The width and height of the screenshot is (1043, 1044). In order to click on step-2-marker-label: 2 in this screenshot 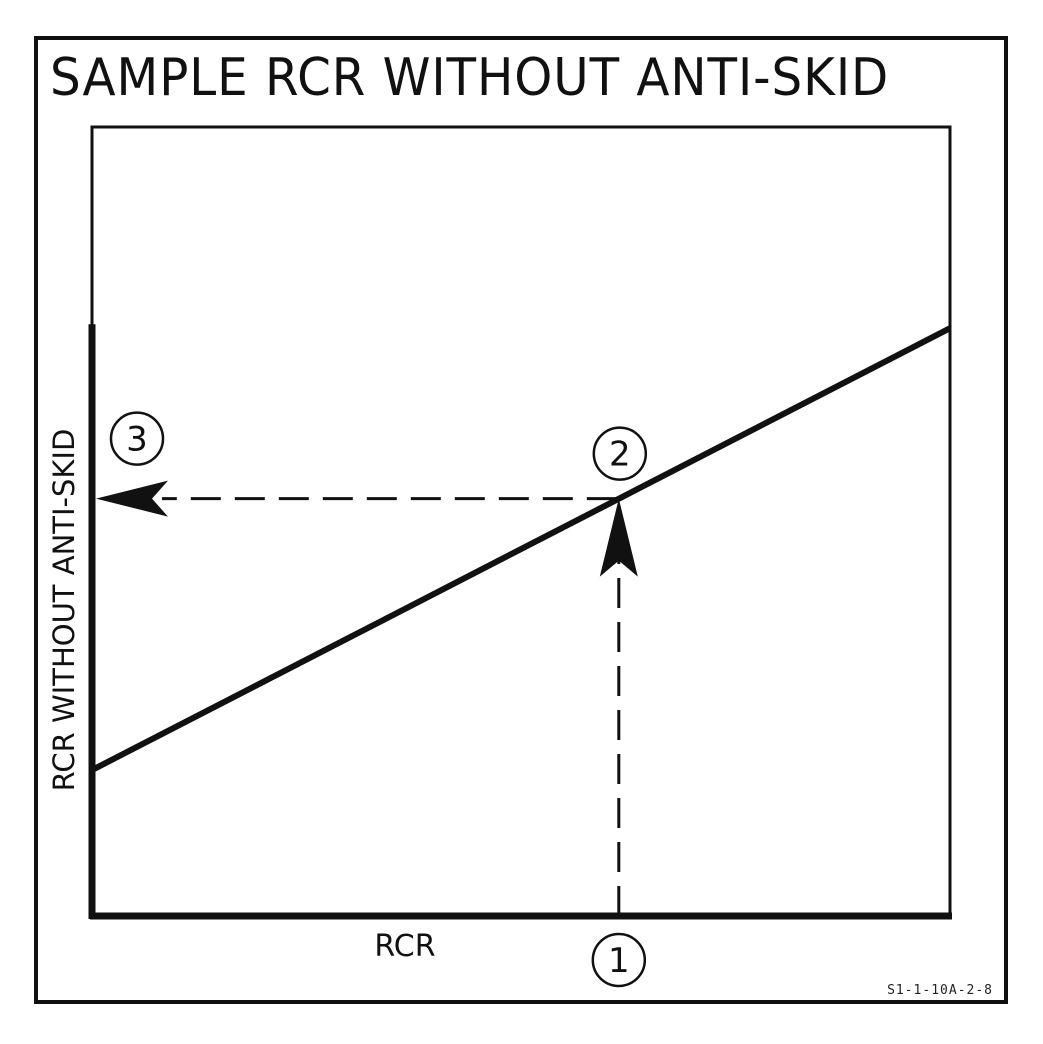, I will do `click(620, 455)`.